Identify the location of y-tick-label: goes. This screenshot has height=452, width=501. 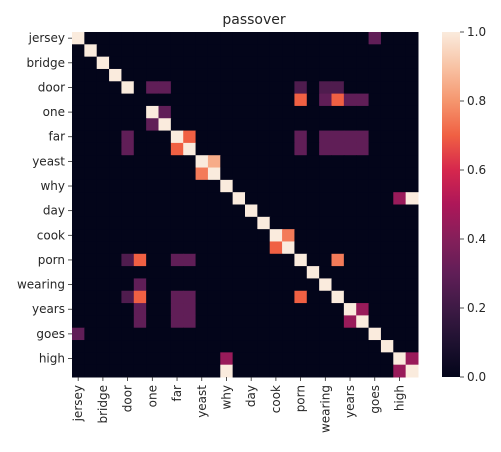
(50, 334).